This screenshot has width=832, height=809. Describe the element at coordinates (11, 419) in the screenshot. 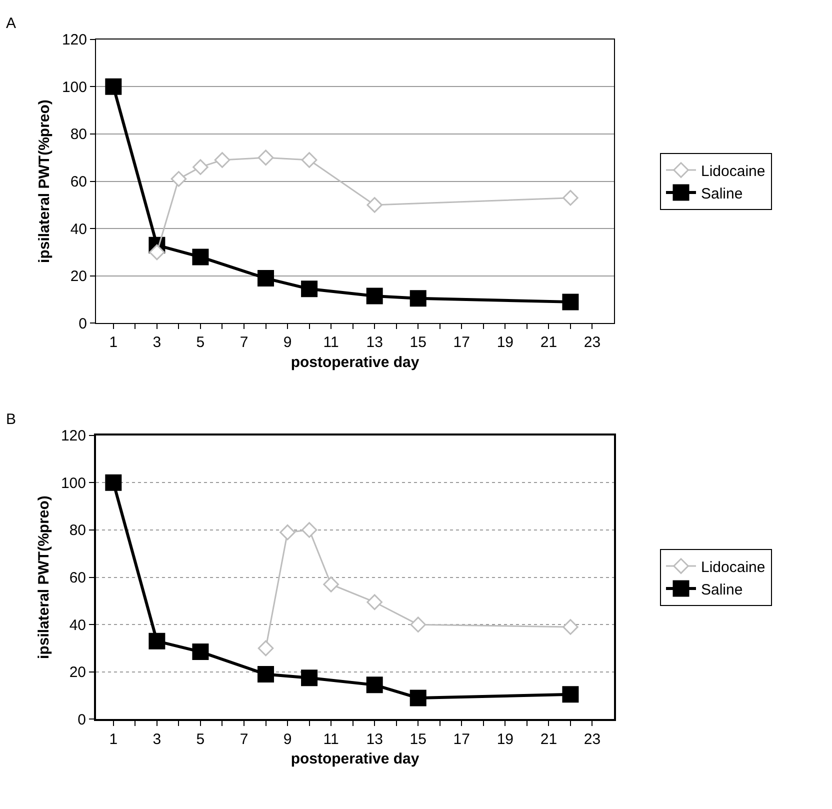

I see `chart-title: B` at that location.